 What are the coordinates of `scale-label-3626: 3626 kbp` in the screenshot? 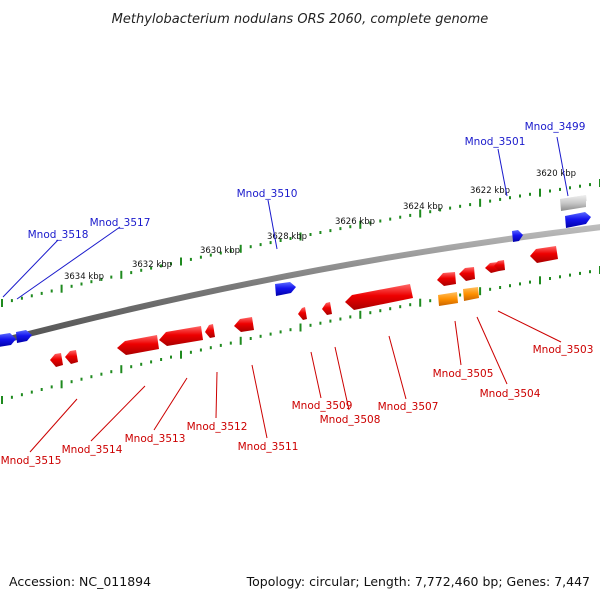 It's located at (355, 222).